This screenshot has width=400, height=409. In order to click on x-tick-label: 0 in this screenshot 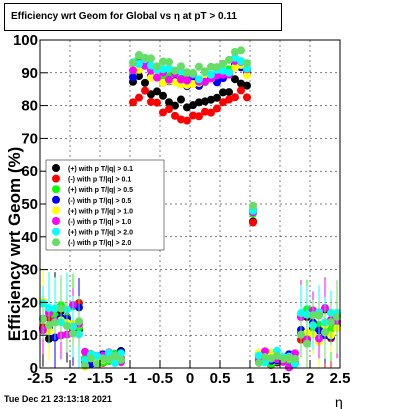, I will do `click(190, 378)`.